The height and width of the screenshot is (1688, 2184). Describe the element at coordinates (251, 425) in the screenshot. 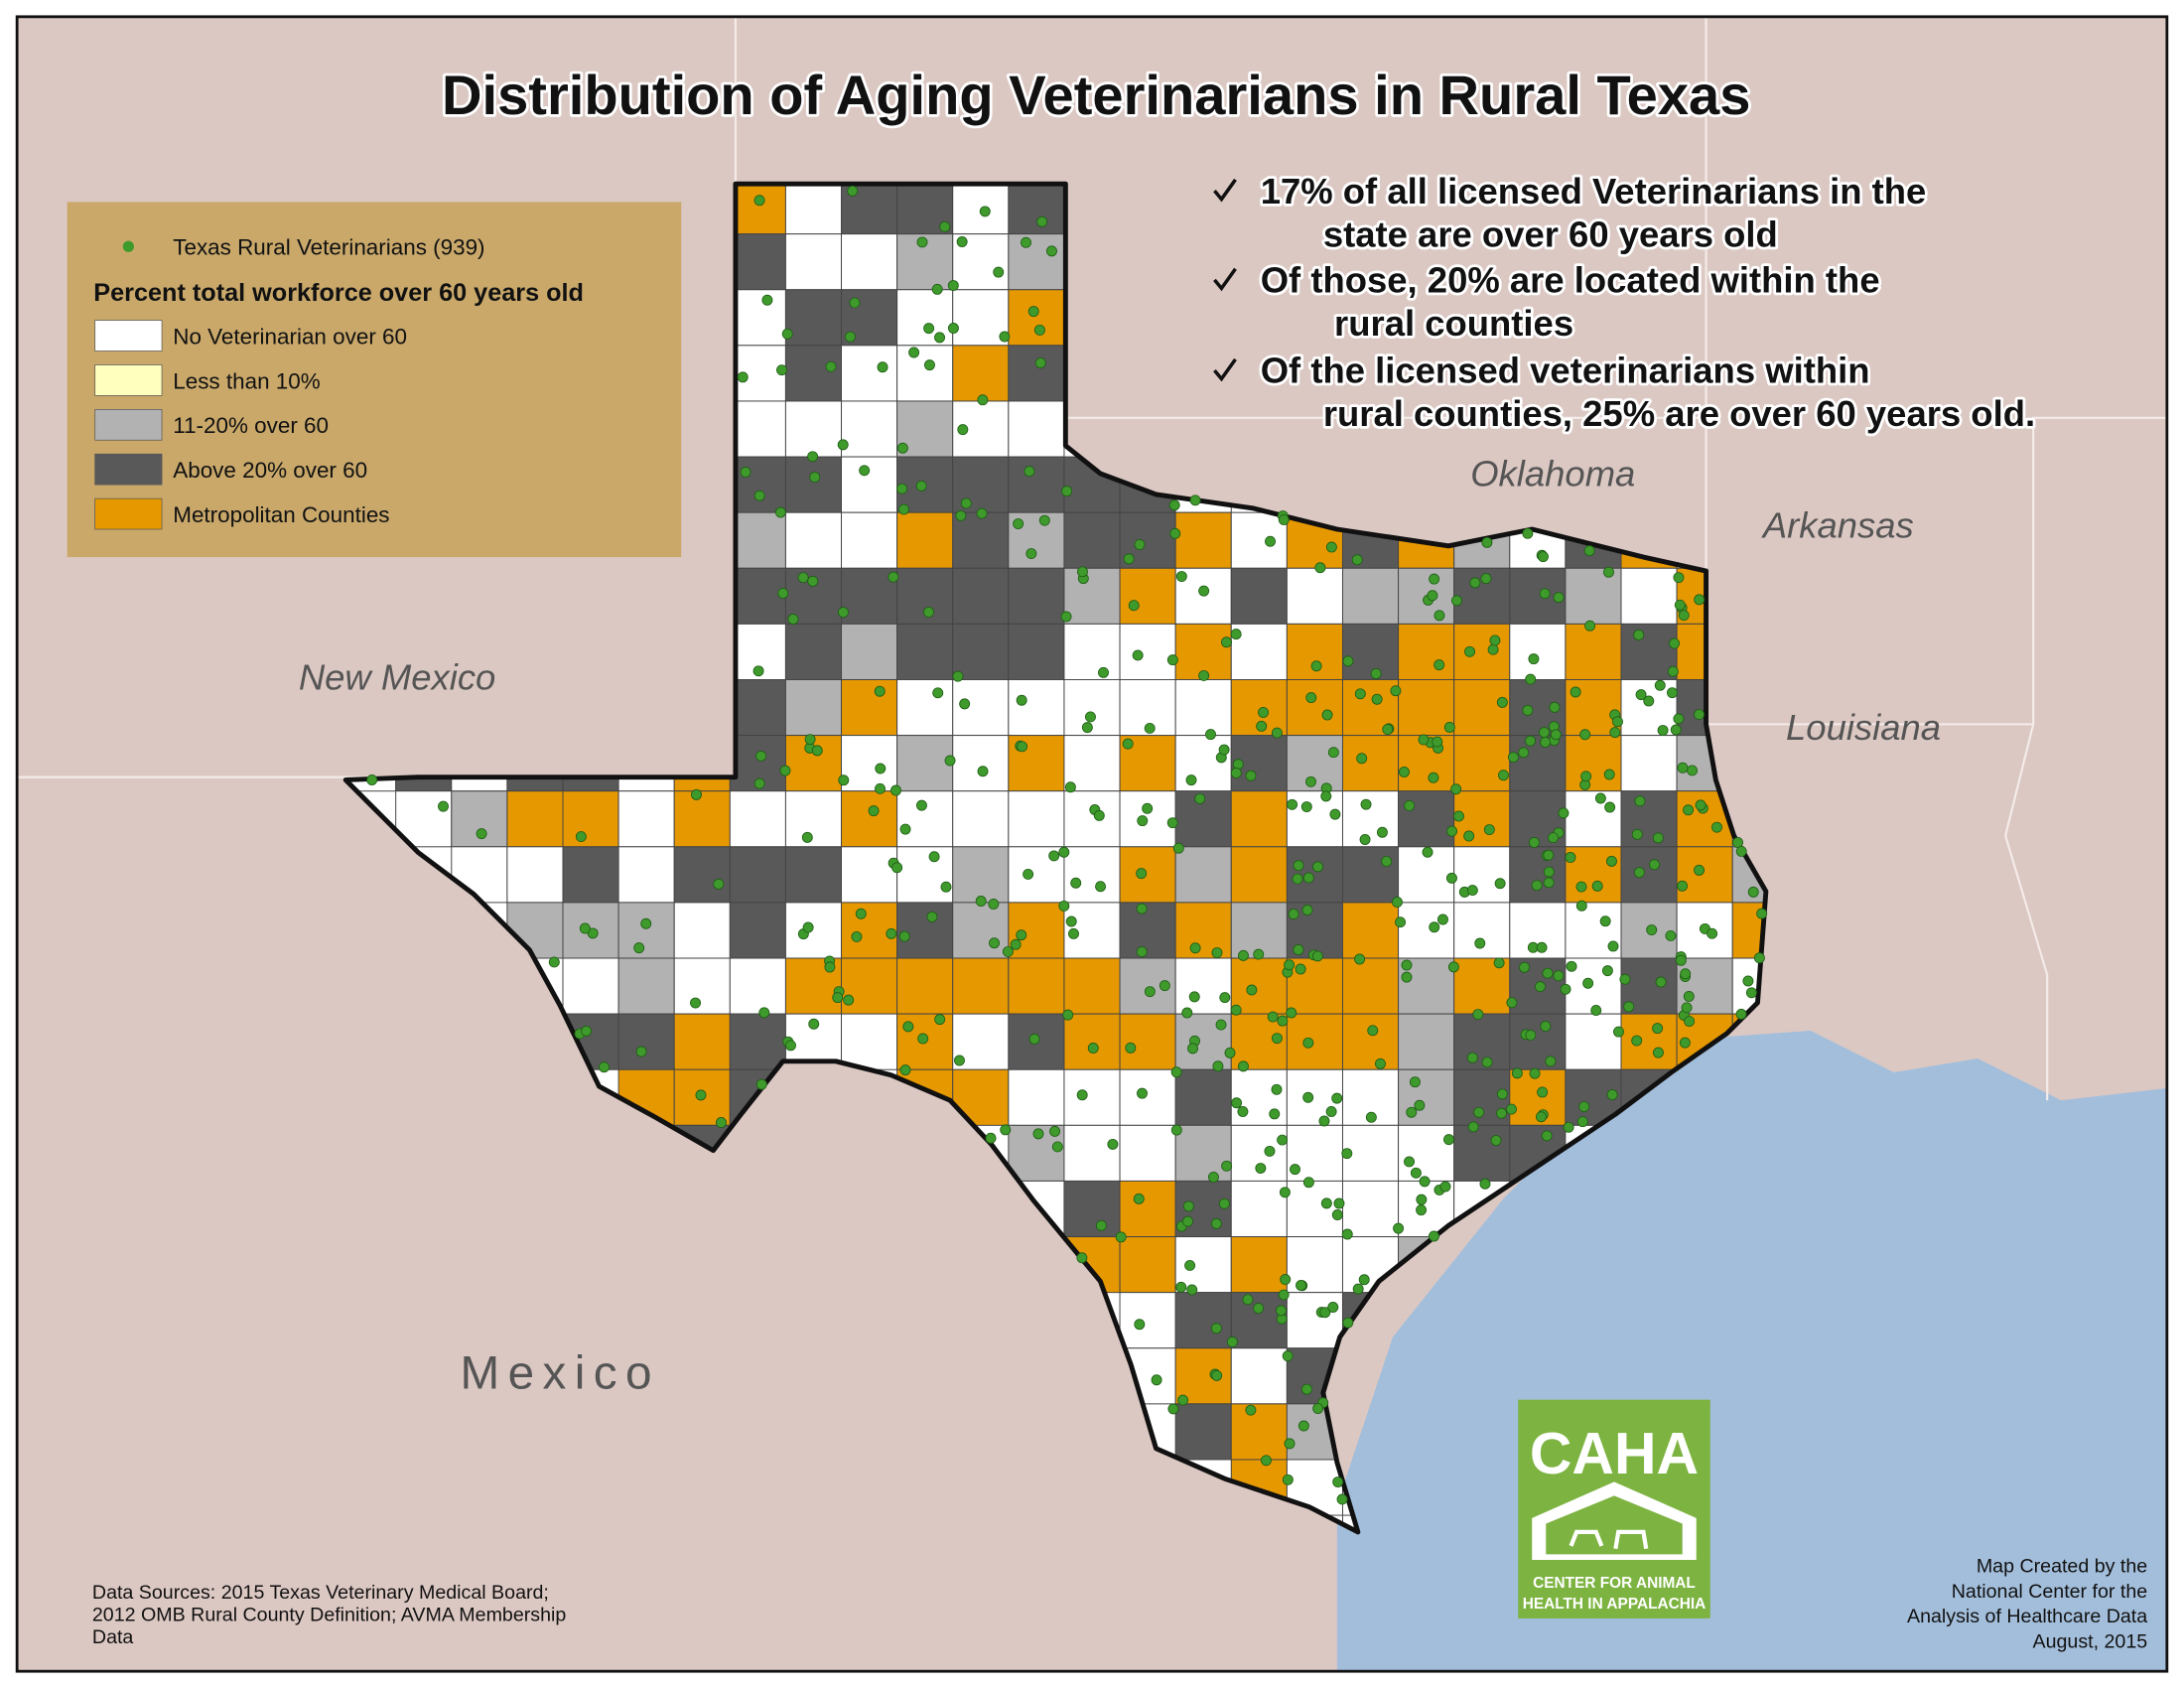

I see `legend-label: 11-20% over 60` at that location.